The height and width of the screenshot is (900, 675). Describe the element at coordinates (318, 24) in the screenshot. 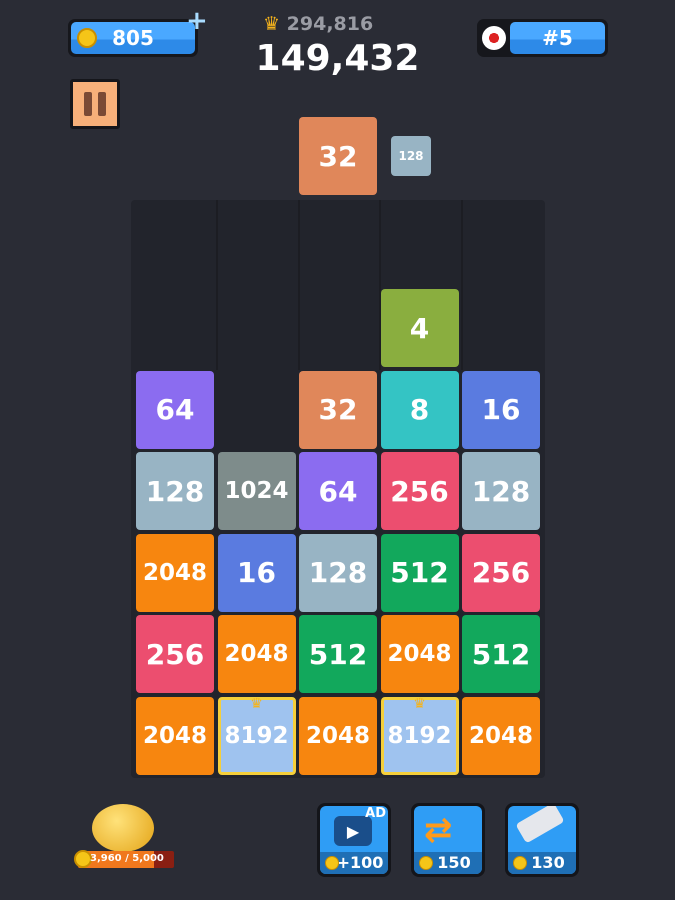

I see `best-score: ♛ 294,816` at that location.